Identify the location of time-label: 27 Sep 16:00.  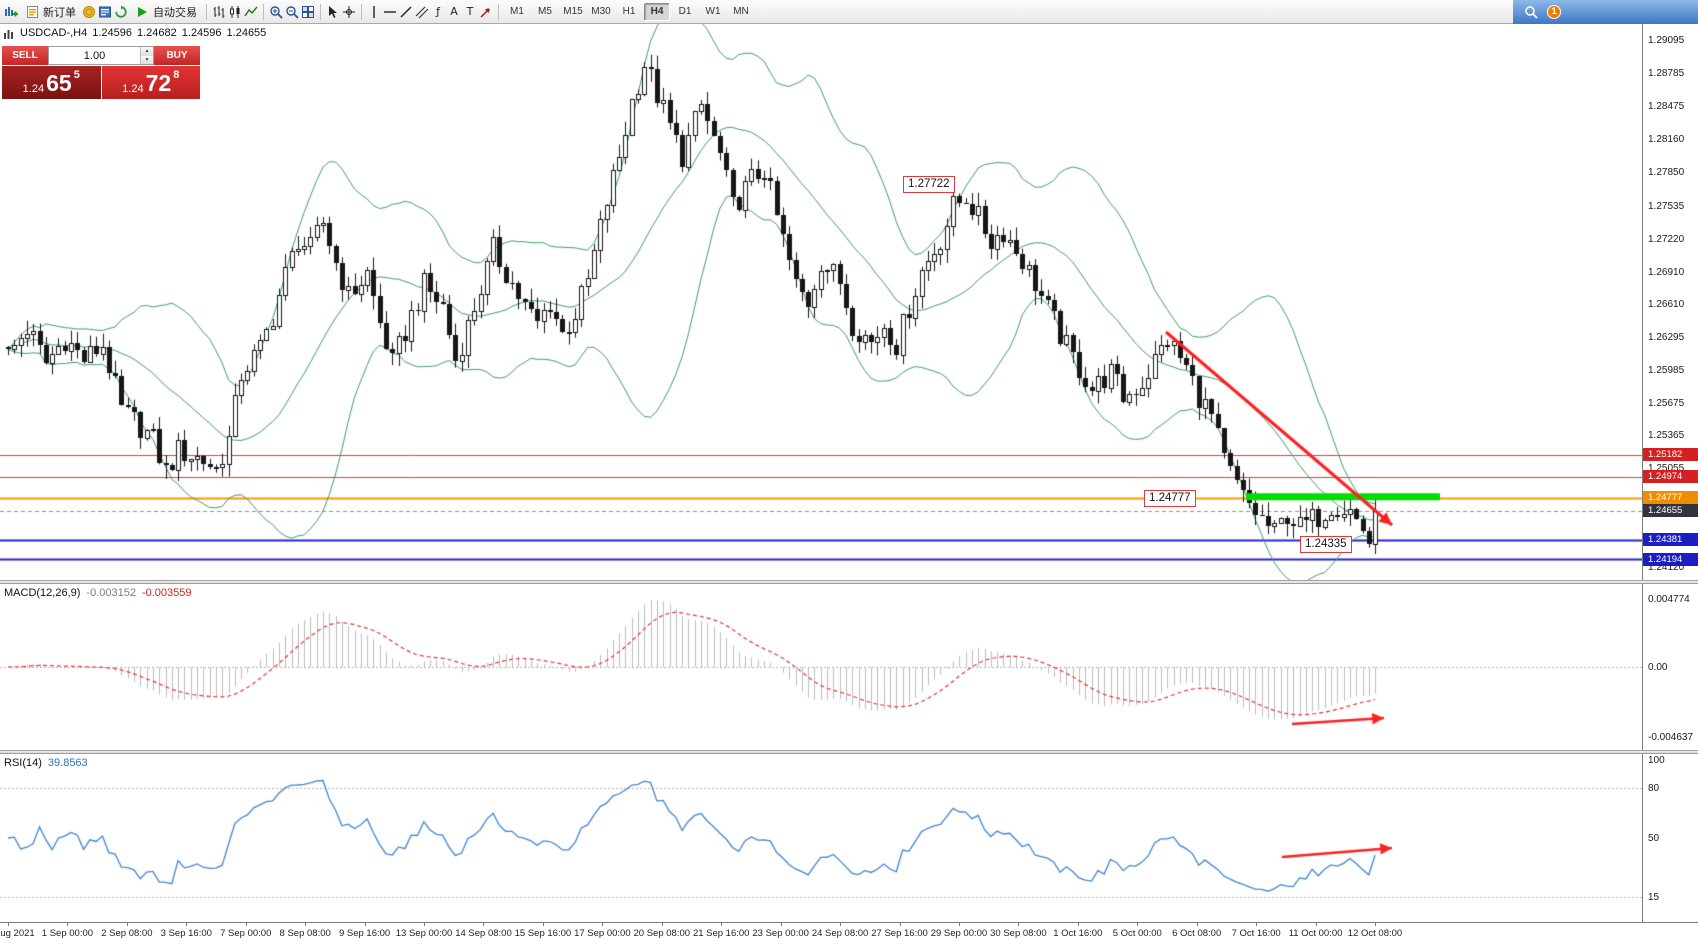
(899, 933).